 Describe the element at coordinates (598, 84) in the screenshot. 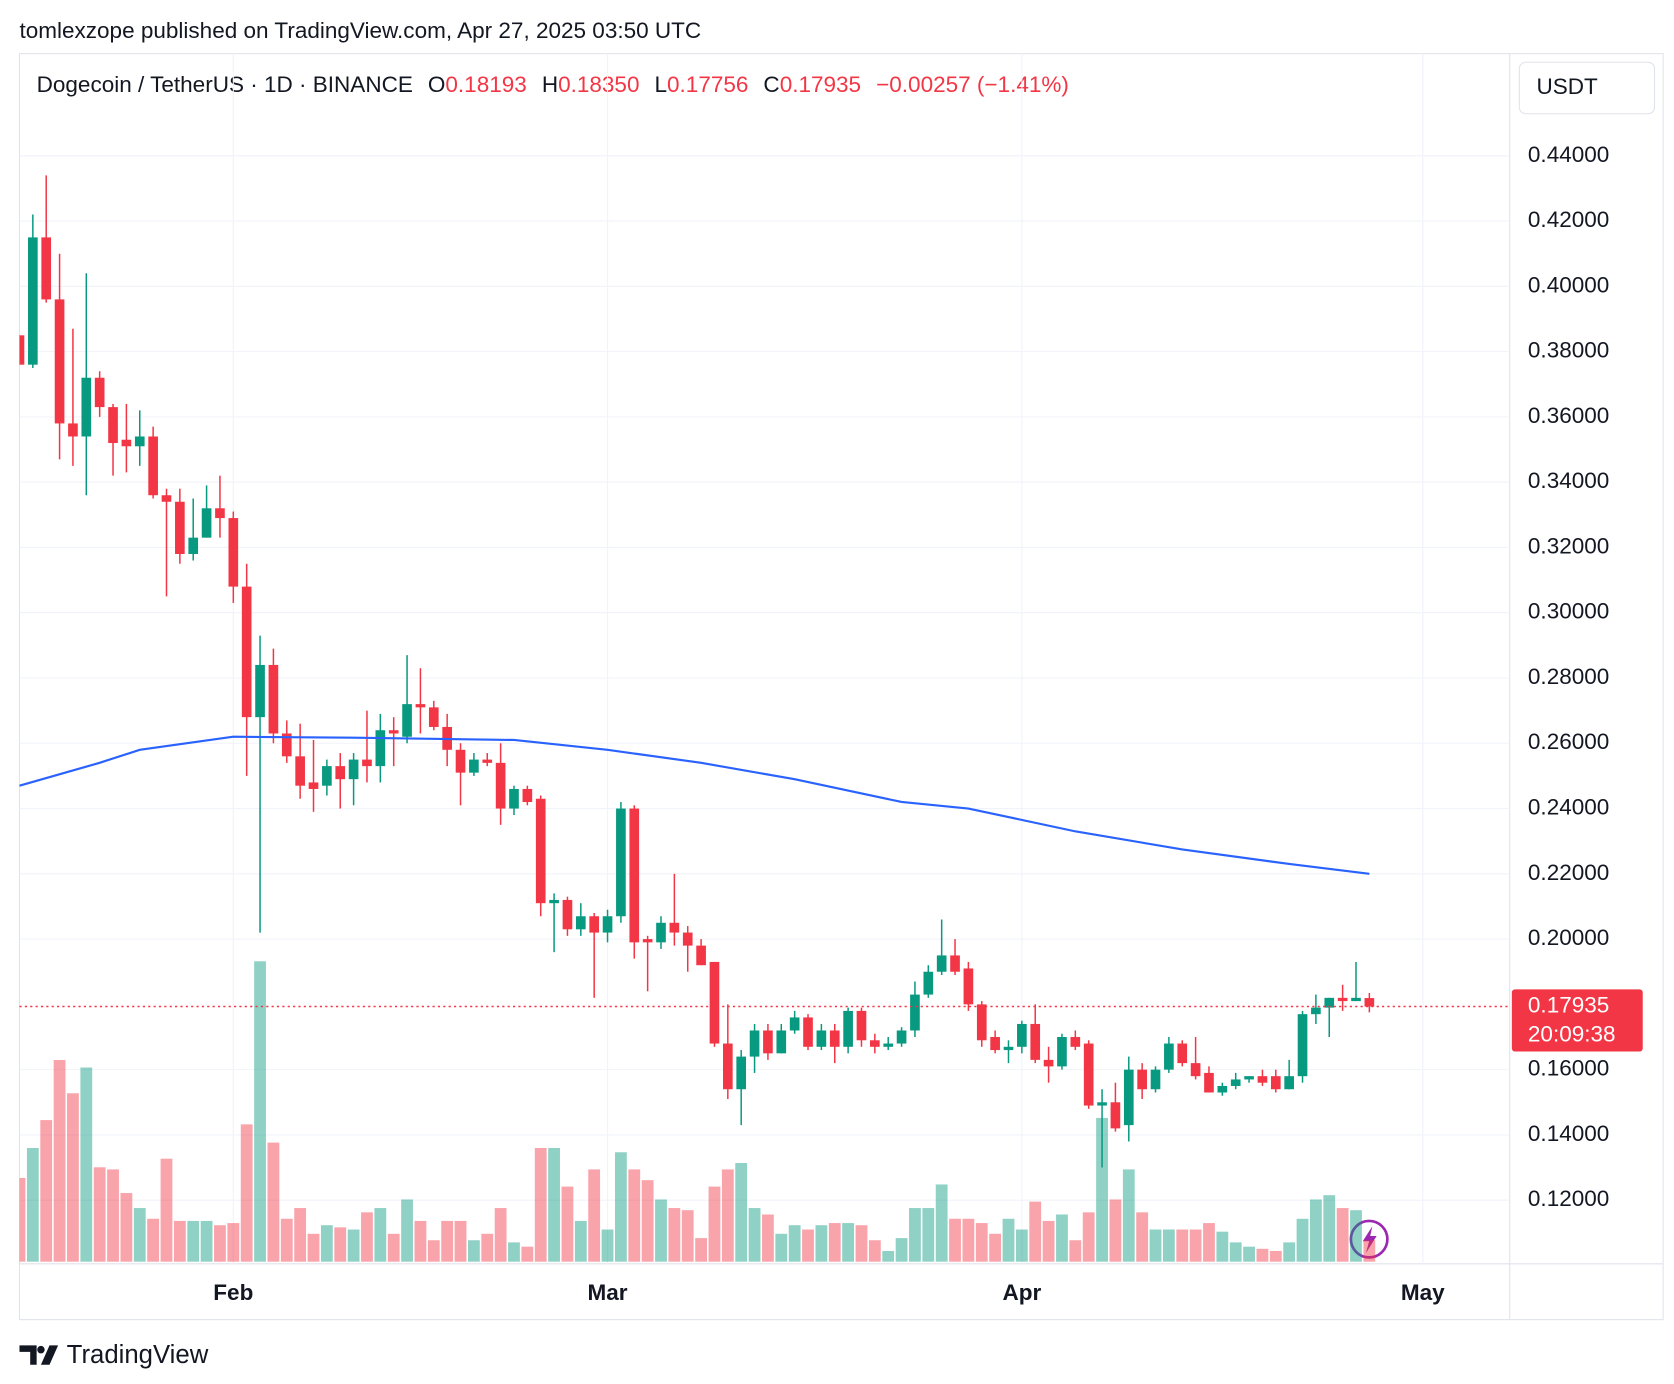

I see `legend-value: 0.18350` at that location.